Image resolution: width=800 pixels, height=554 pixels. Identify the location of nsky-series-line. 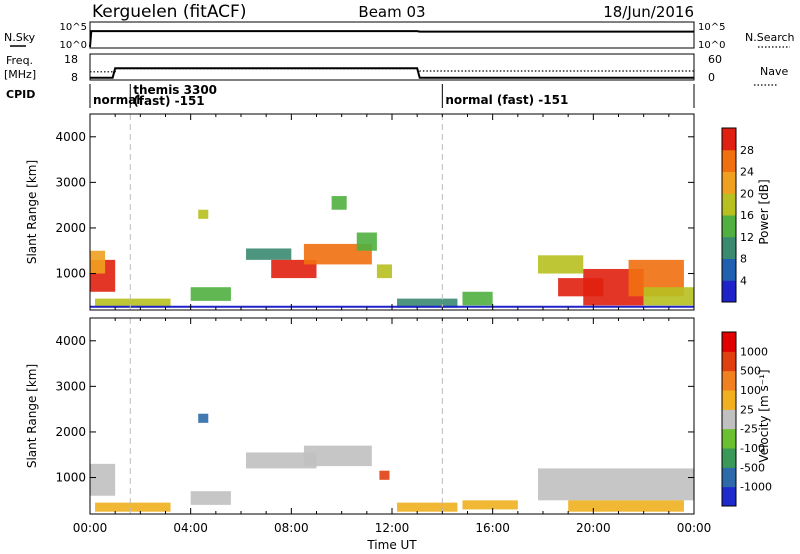
(391, 39).